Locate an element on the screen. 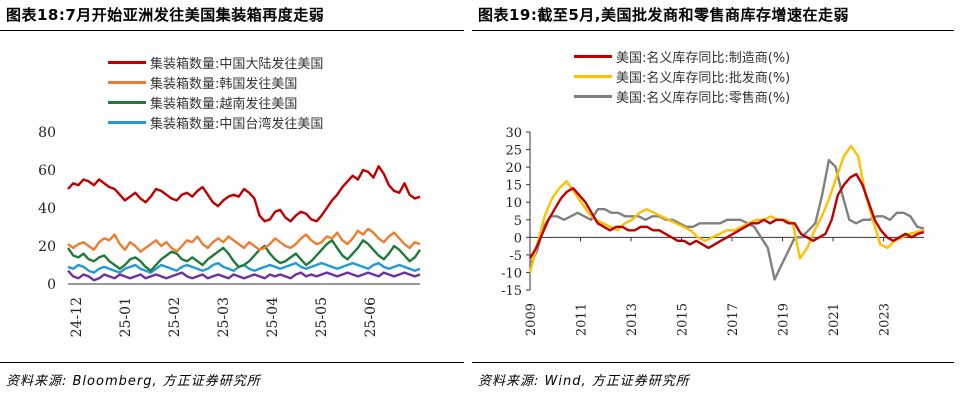 The height and width of the screenshot is (400, 960). legend-label: 美国:名义库存同比:批发商(%) is located at coordinates (703, 78).